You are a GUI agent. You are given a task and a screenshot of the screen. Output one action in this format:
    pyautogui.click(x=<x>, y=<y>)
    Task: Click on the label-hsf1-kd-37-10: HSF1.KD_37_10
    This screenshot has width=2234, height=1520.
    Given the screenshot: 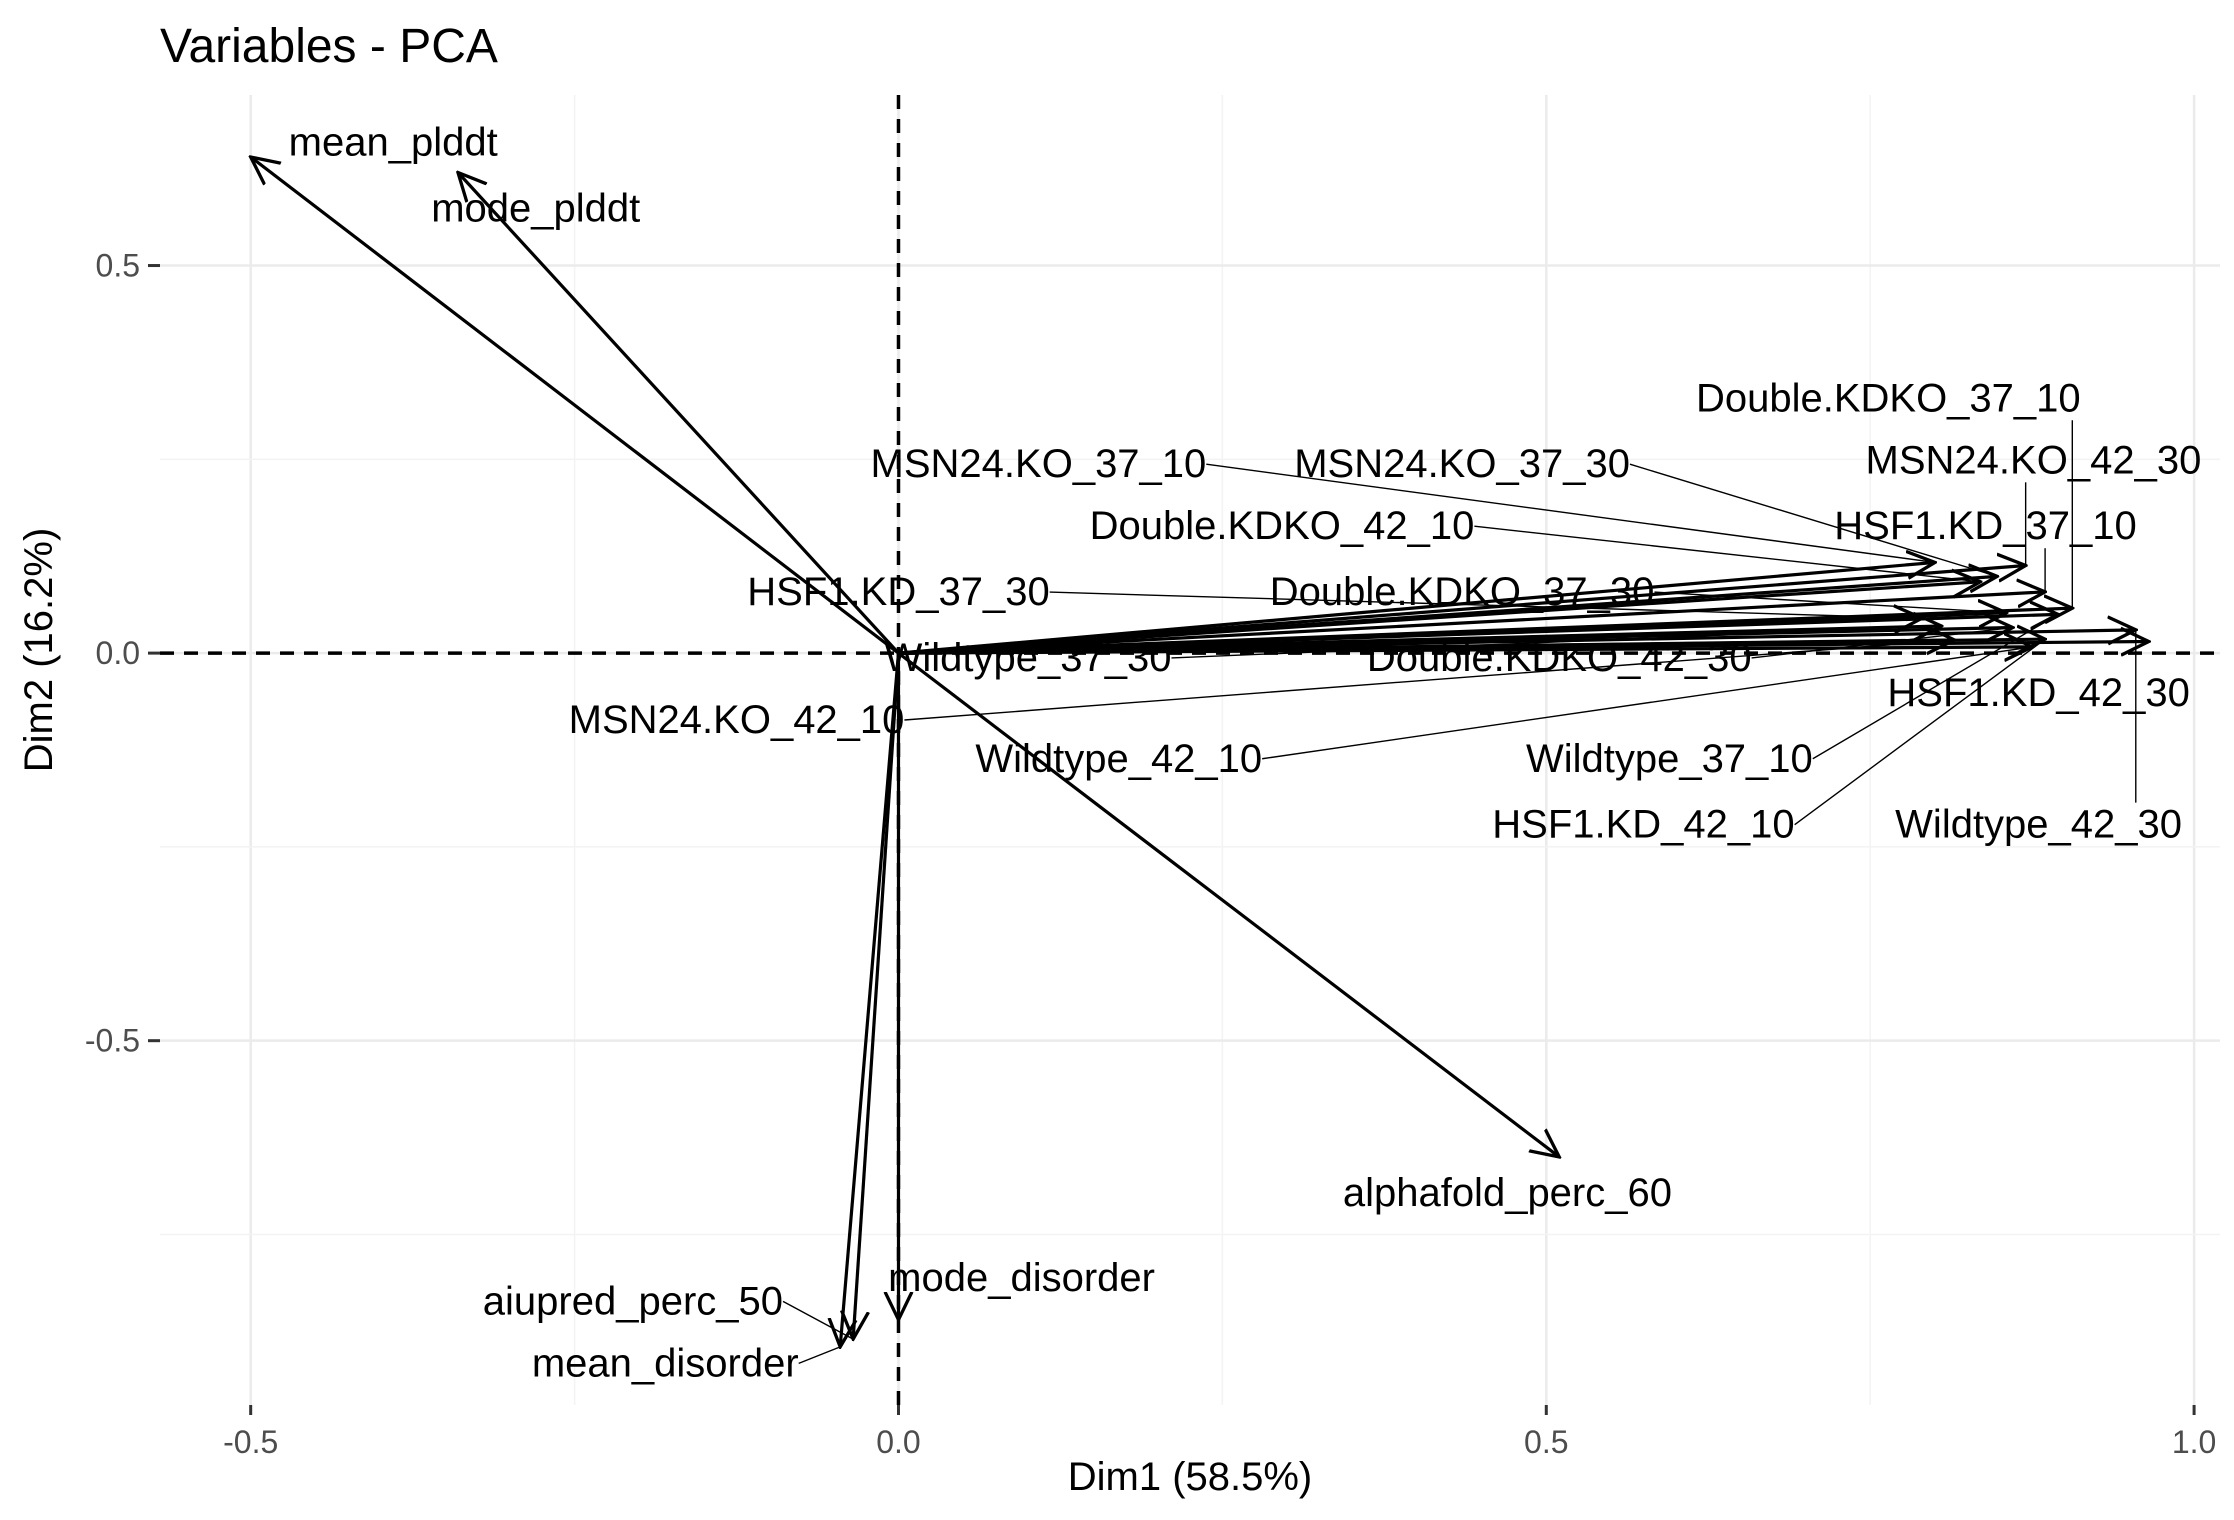 What is the action you would take?
    pyautogui.click(x=1985, y=526)
    